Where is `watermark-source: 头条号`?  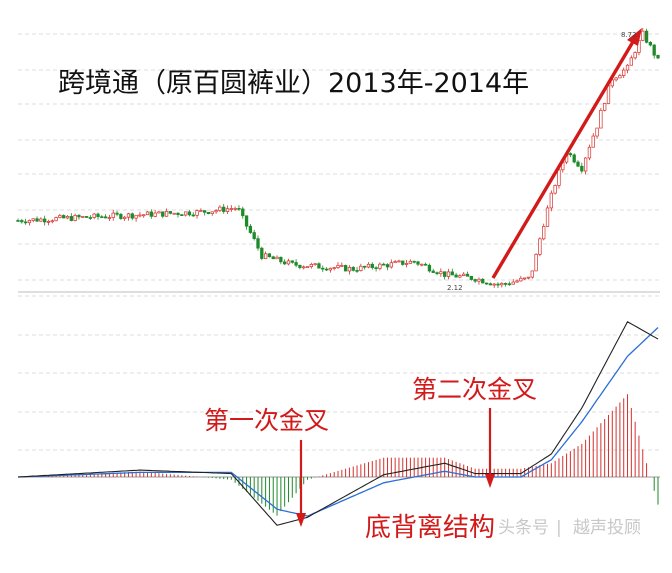 watermark-source: 头条号 is located at coordinates (523, 528).